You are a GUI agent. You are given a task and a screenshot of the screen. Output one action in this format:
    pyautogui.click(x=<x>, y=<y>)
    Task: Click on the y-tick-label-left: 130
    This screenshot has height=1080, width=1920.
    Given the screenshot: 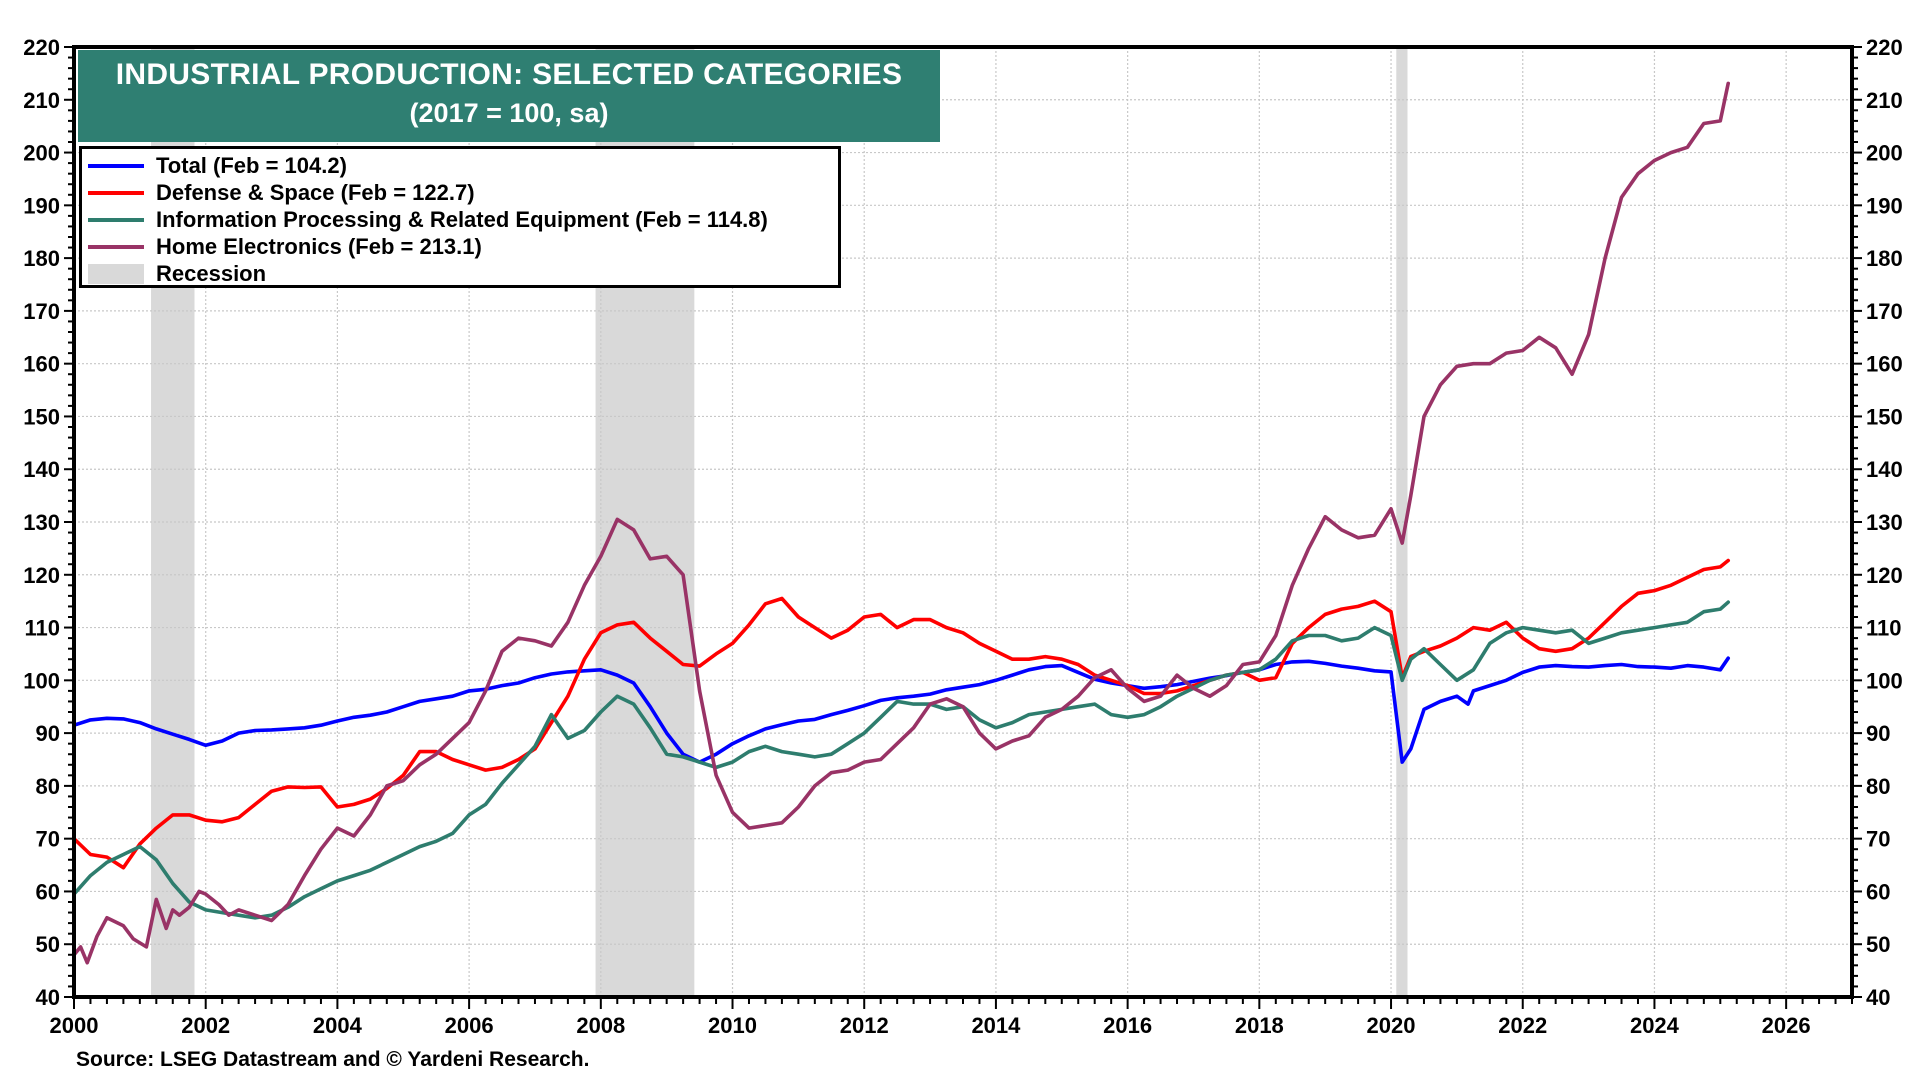 What is the action you would take?
    pyautogui.click(x=41, y=522)
    